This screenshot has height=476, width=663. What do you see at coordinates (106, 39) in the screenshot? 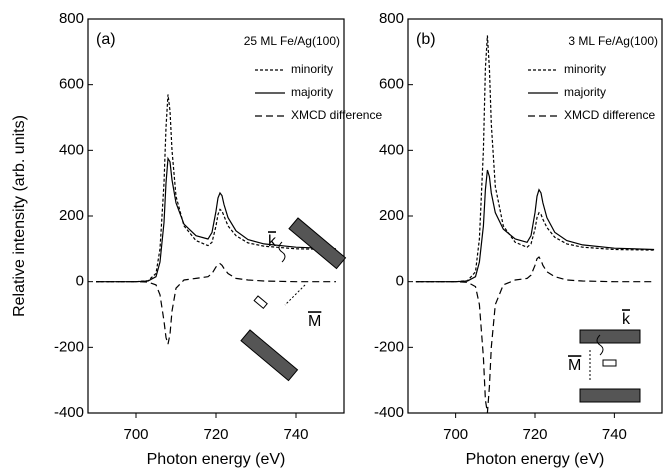
I see `panel-label: (a)` at bounding box center [106, 39].